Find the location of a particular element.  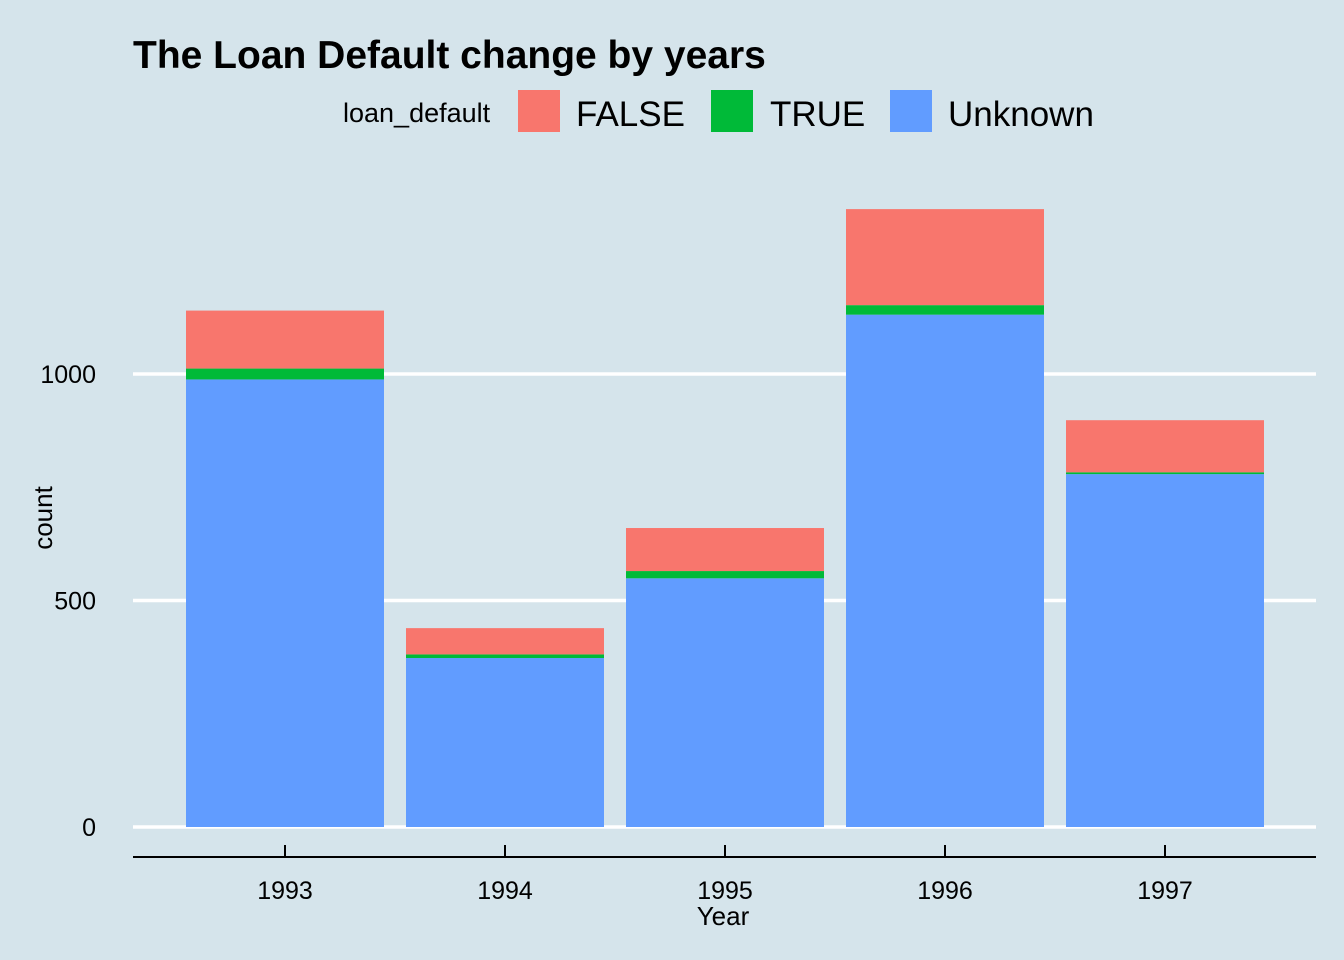

bar-1997-unknown is located at coordinates (1165, 650).